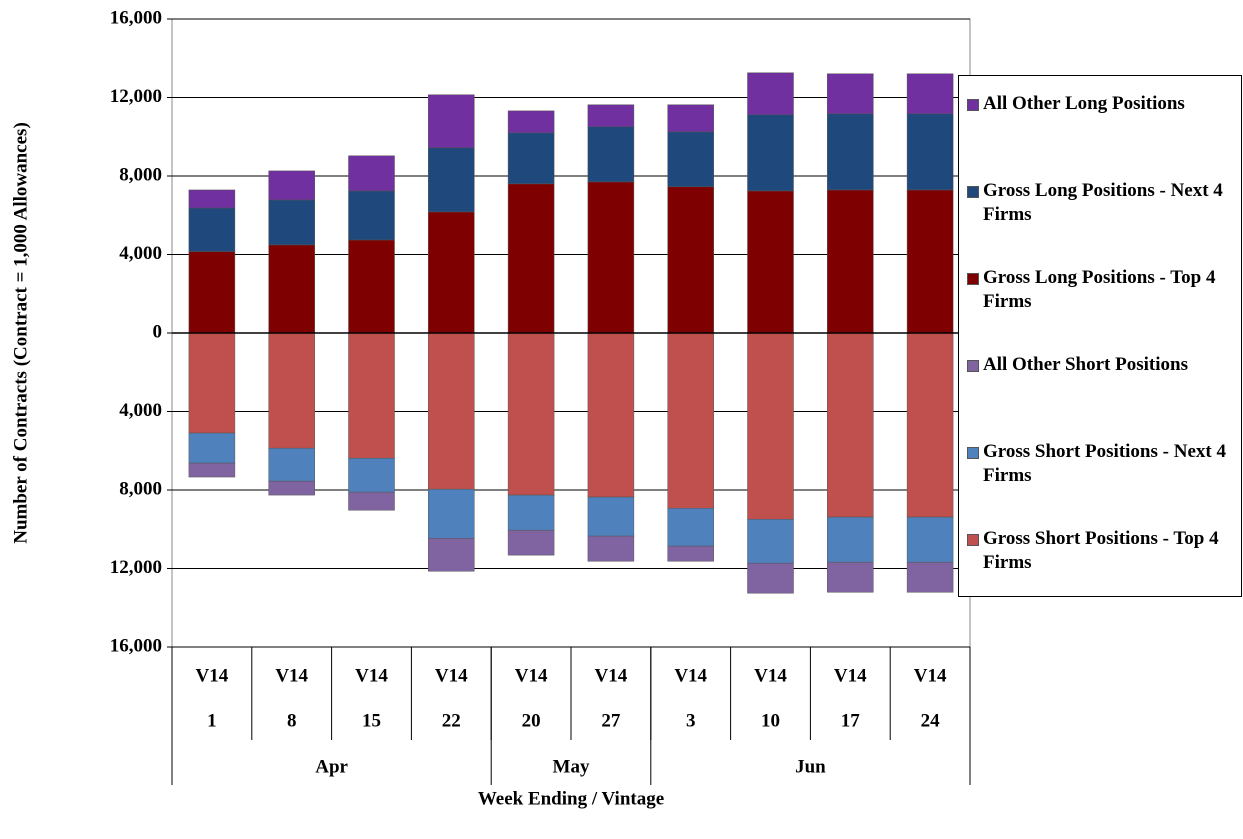 The width and height of the screenshot is (1243, 839). I want to click on x-group-label: Jun, so click(810, 766).